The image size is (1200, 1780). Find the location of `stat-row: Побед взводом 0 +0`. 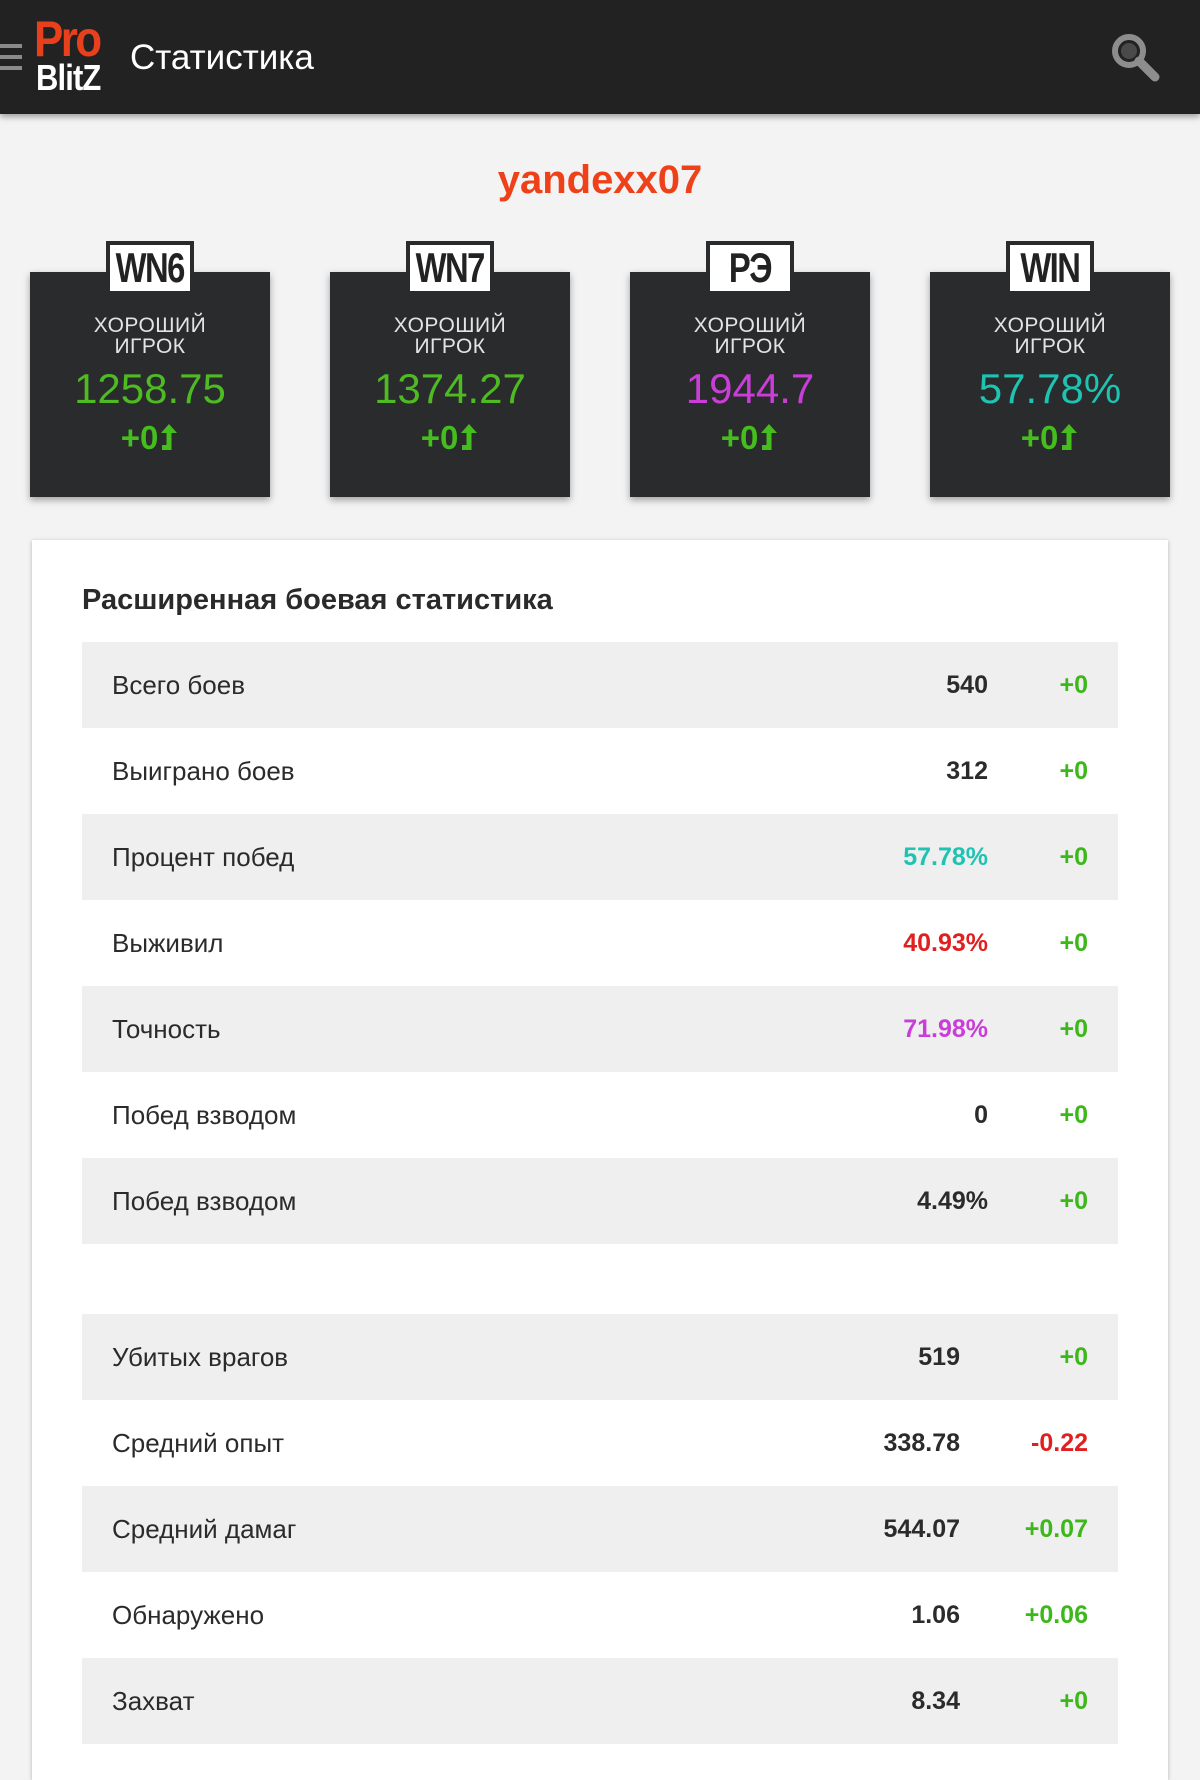

stat-row: Побед взводом 0 +0 is located at coordinates (600, 1115).